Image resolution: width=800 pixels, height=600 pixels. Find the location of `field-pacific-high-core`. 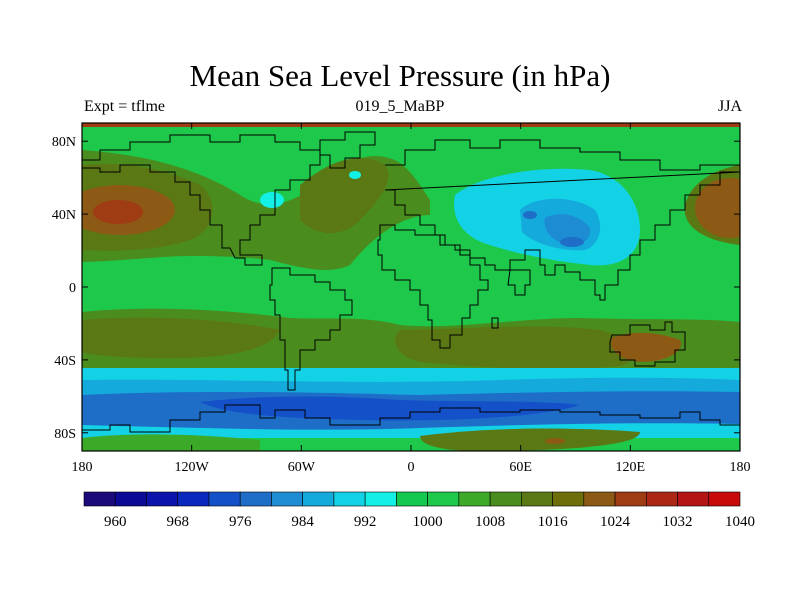

field-pacific-high-core is located at coordinates (118, 212).